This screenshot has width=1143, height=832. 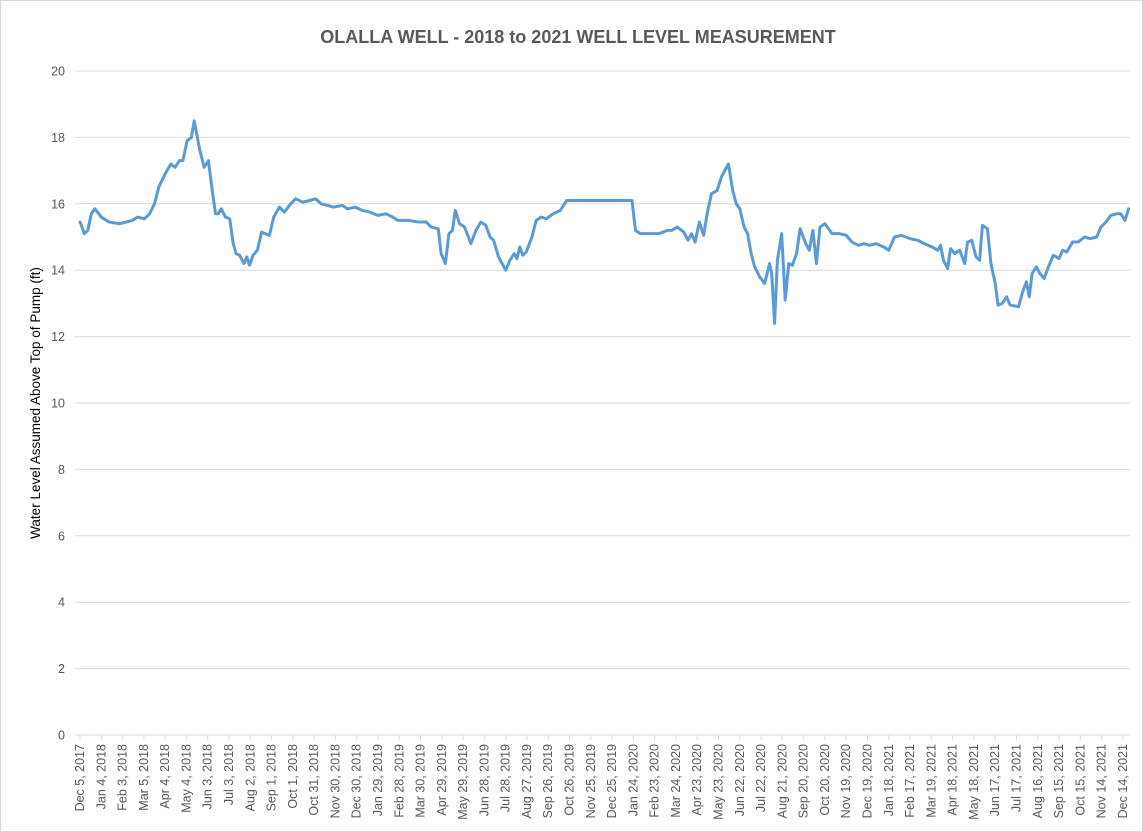 I want to click on y-tick-label: 8, so click(x=61, y=470).